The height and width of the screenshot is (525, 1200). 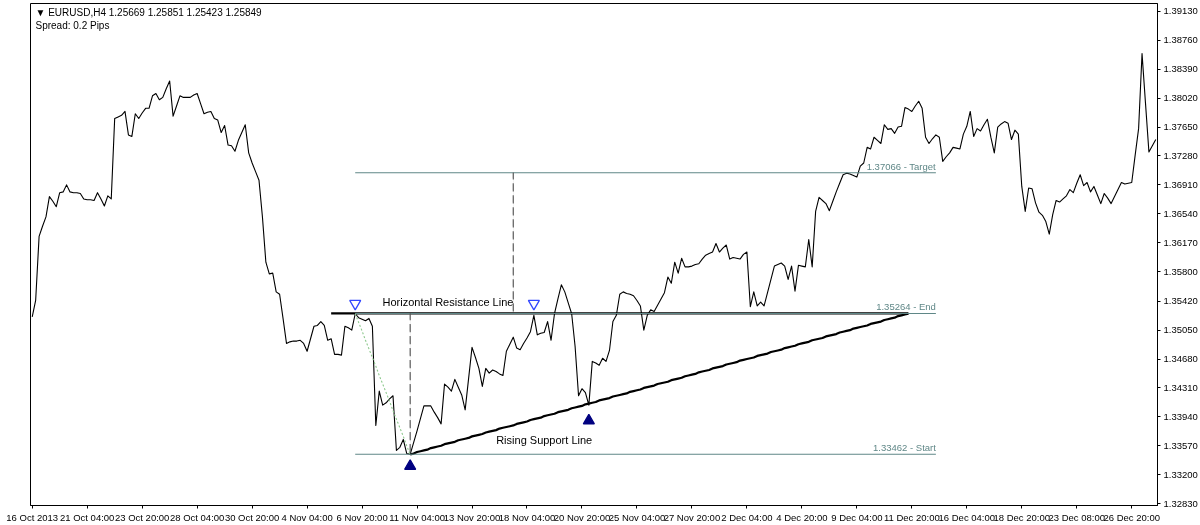 What do you see at coordinates (1180, 11) in the screenshot?
I see `y-tick-label: 1.39130` at bounding box center [1180, 11].